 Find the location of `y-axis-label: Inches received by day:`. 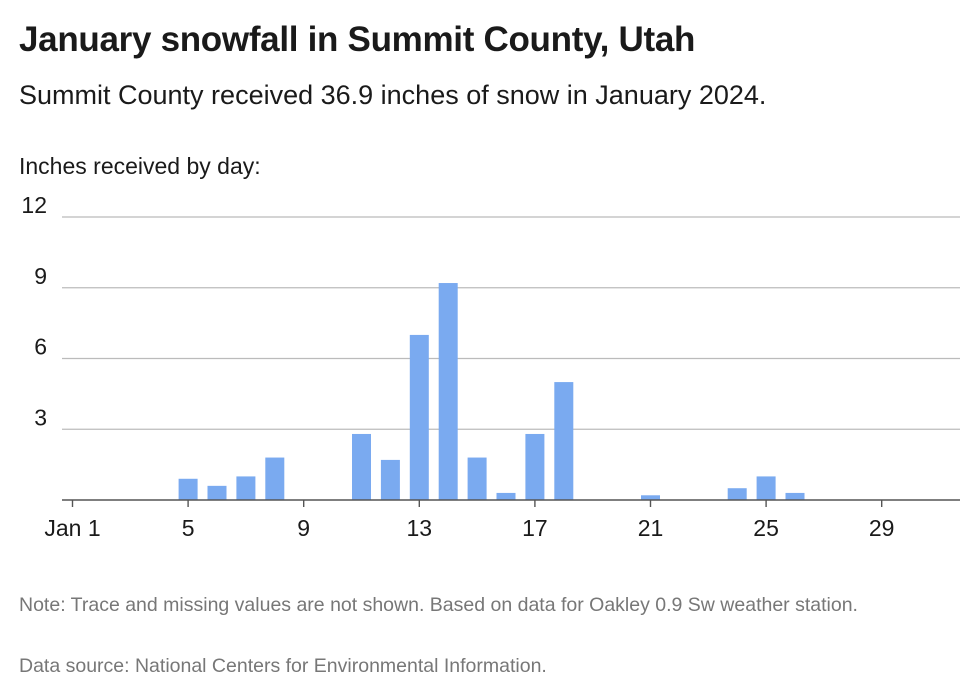

y-axis-label: Inches received by day: is located at coordinates (140, 166).